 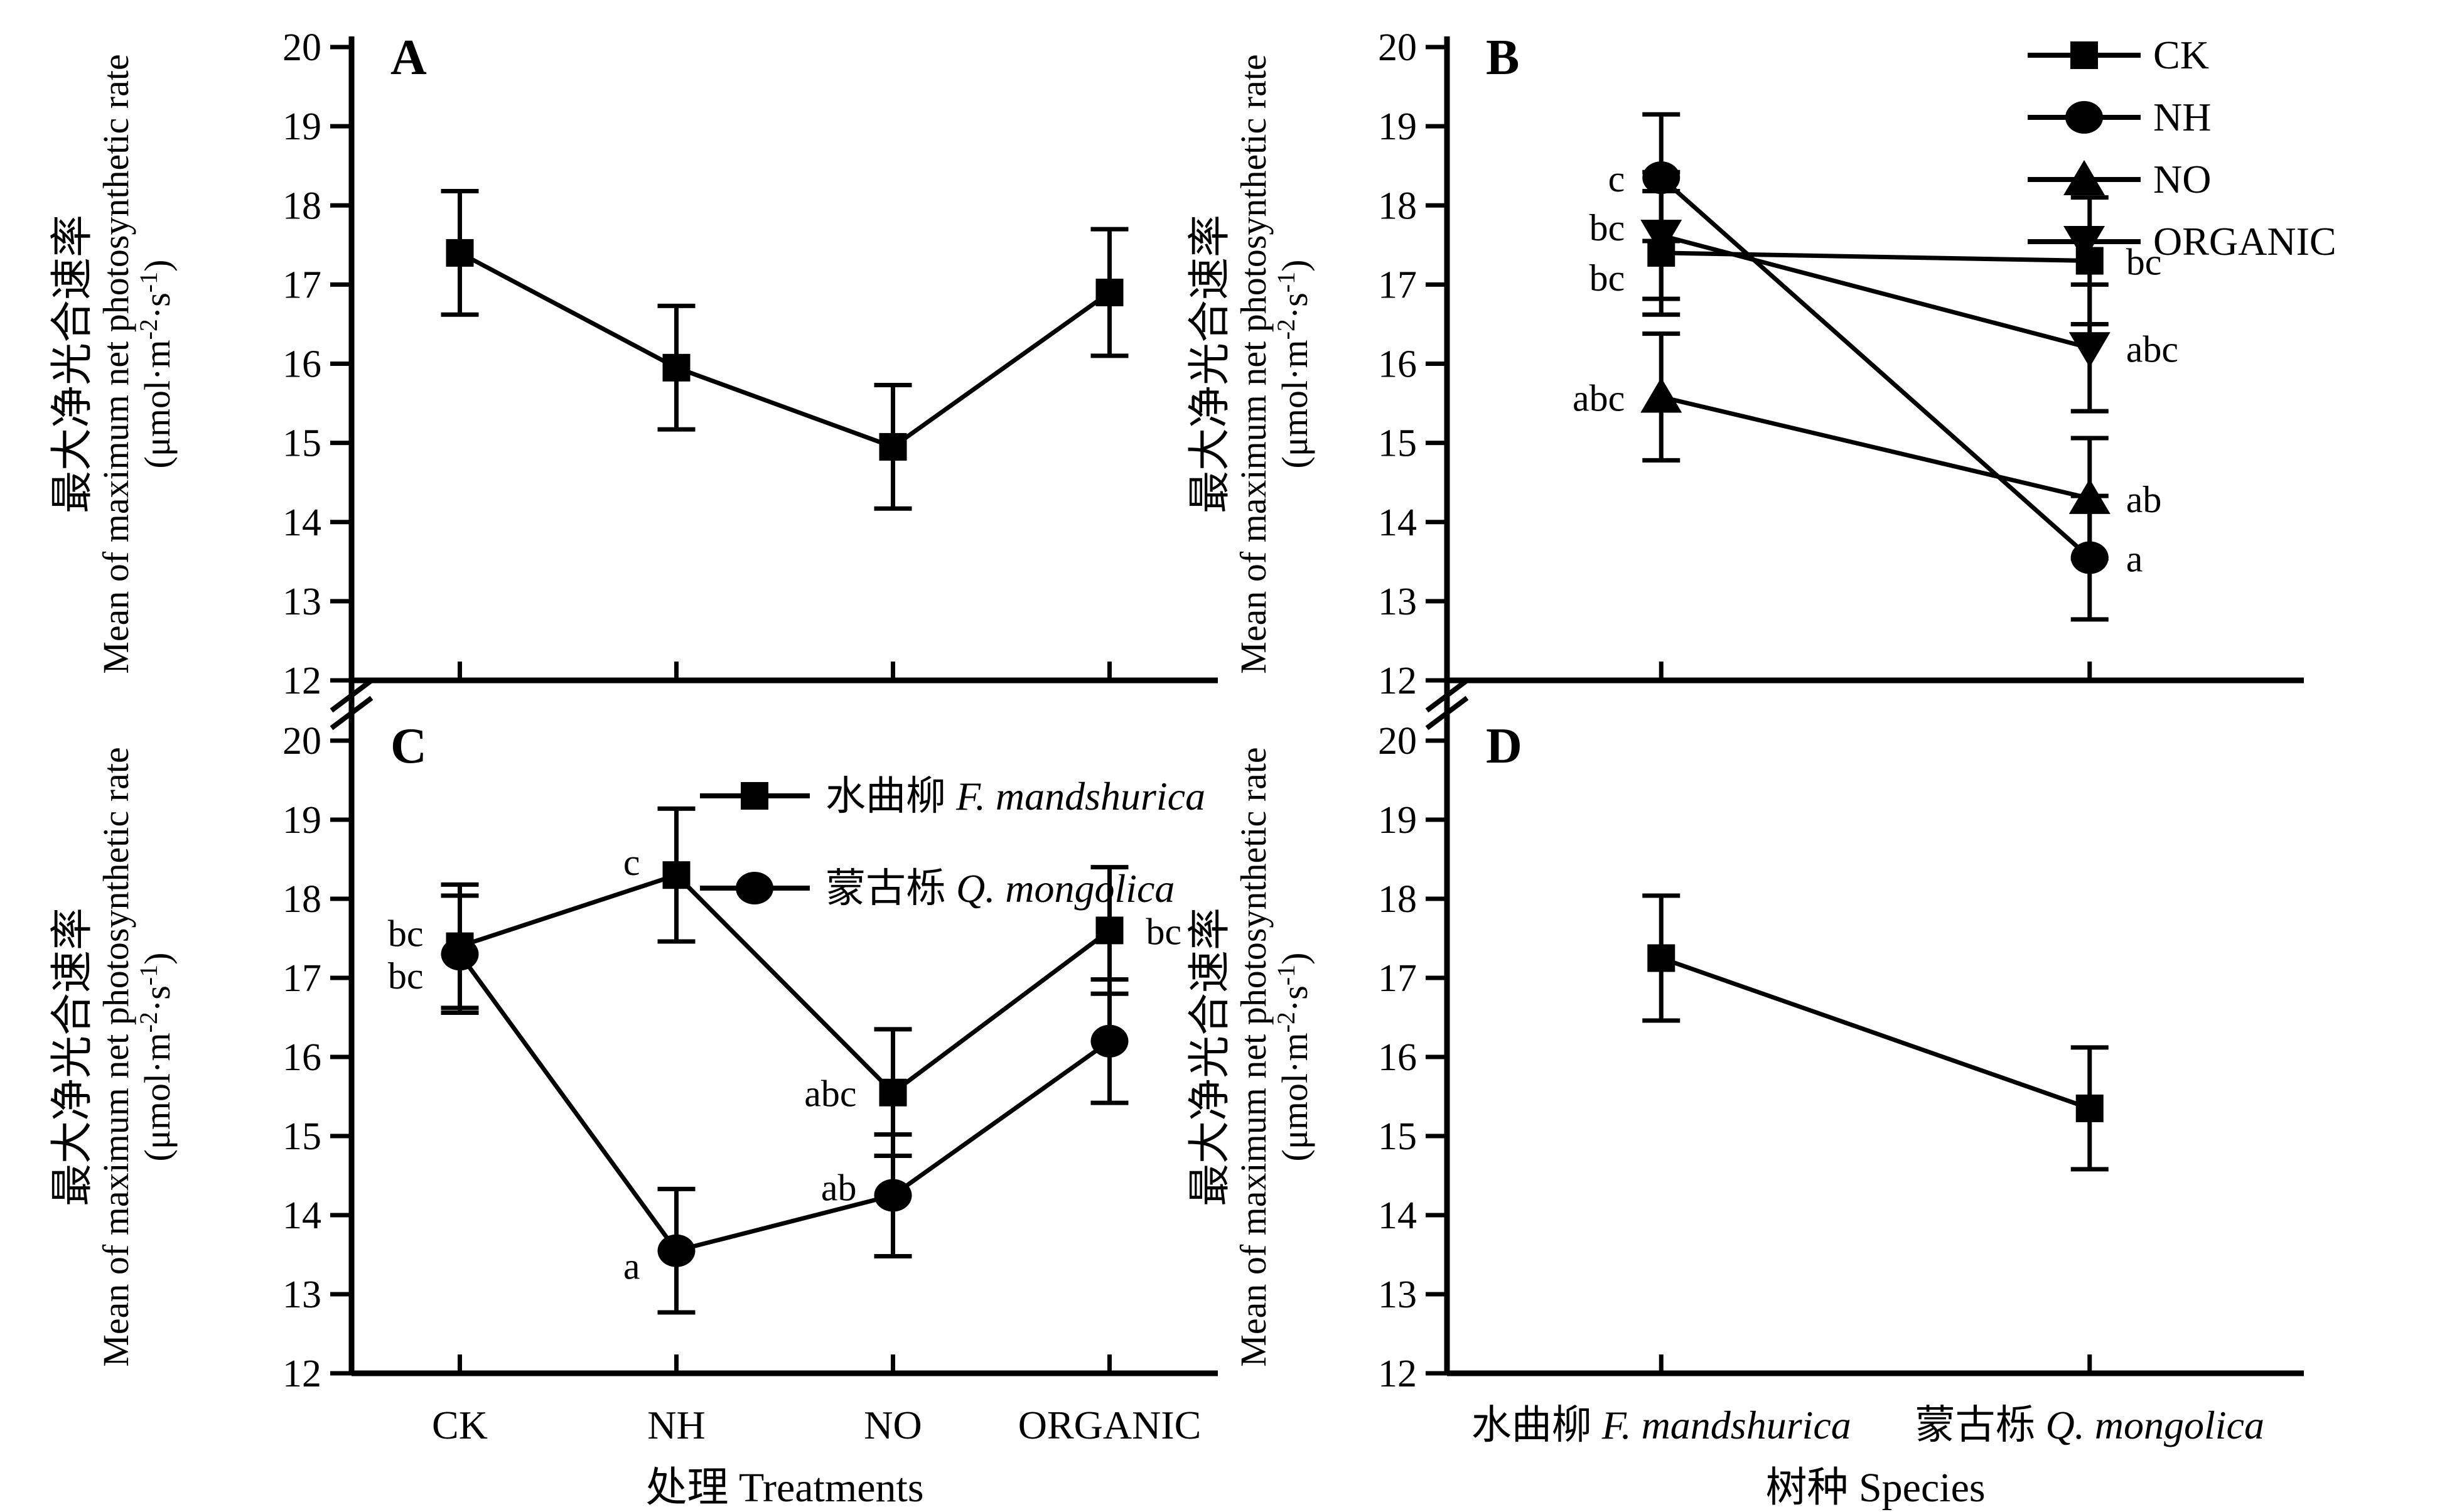 I want to click on y-tick-label-B-17: 17, so click(x=1397, y=285).